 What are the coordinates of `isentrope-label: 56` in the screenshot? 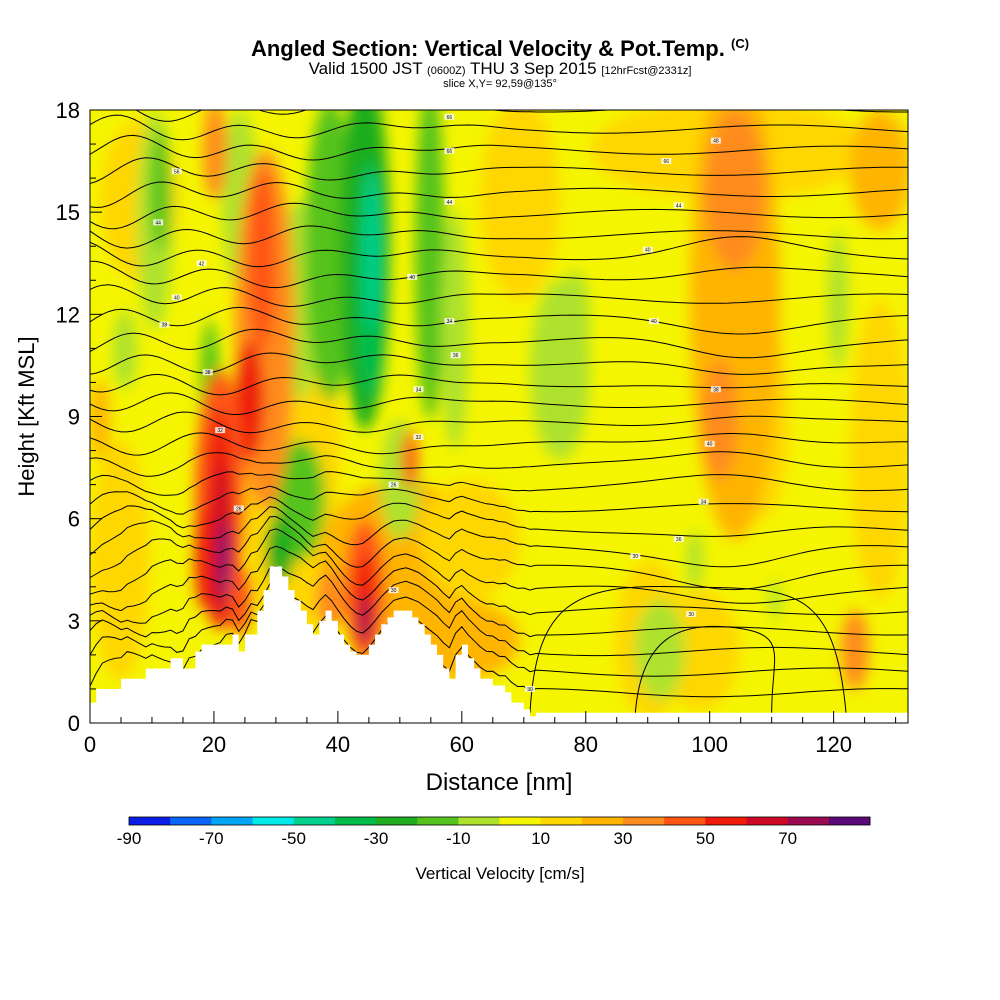 It's located at (177, 172).